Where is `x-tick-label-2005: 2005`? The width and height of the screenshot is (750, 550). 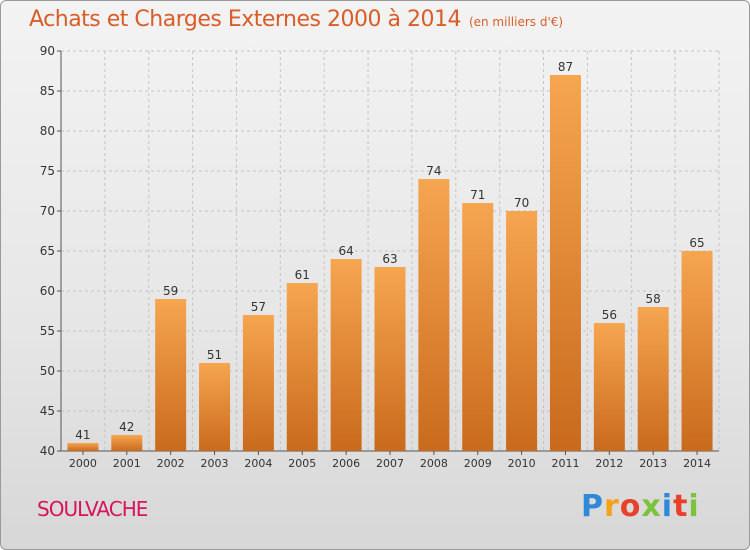 x-tick-label-2005: 2005 is located at coordinates (302, 463).